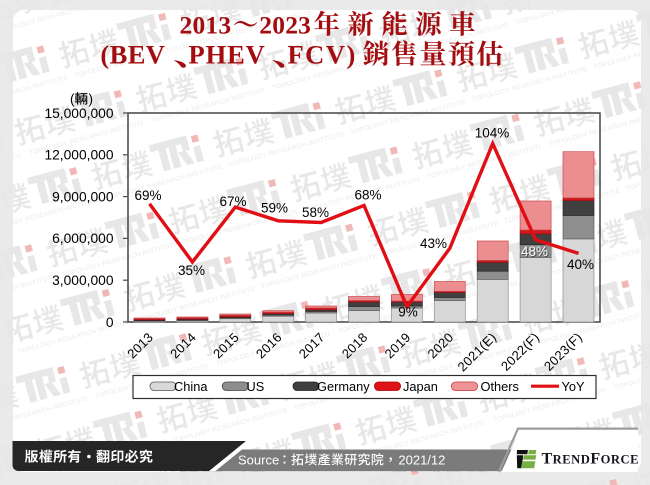 The height and width of the screenshot is (485, 650). I want to click on svg-text: FCV), so click(322, 55).